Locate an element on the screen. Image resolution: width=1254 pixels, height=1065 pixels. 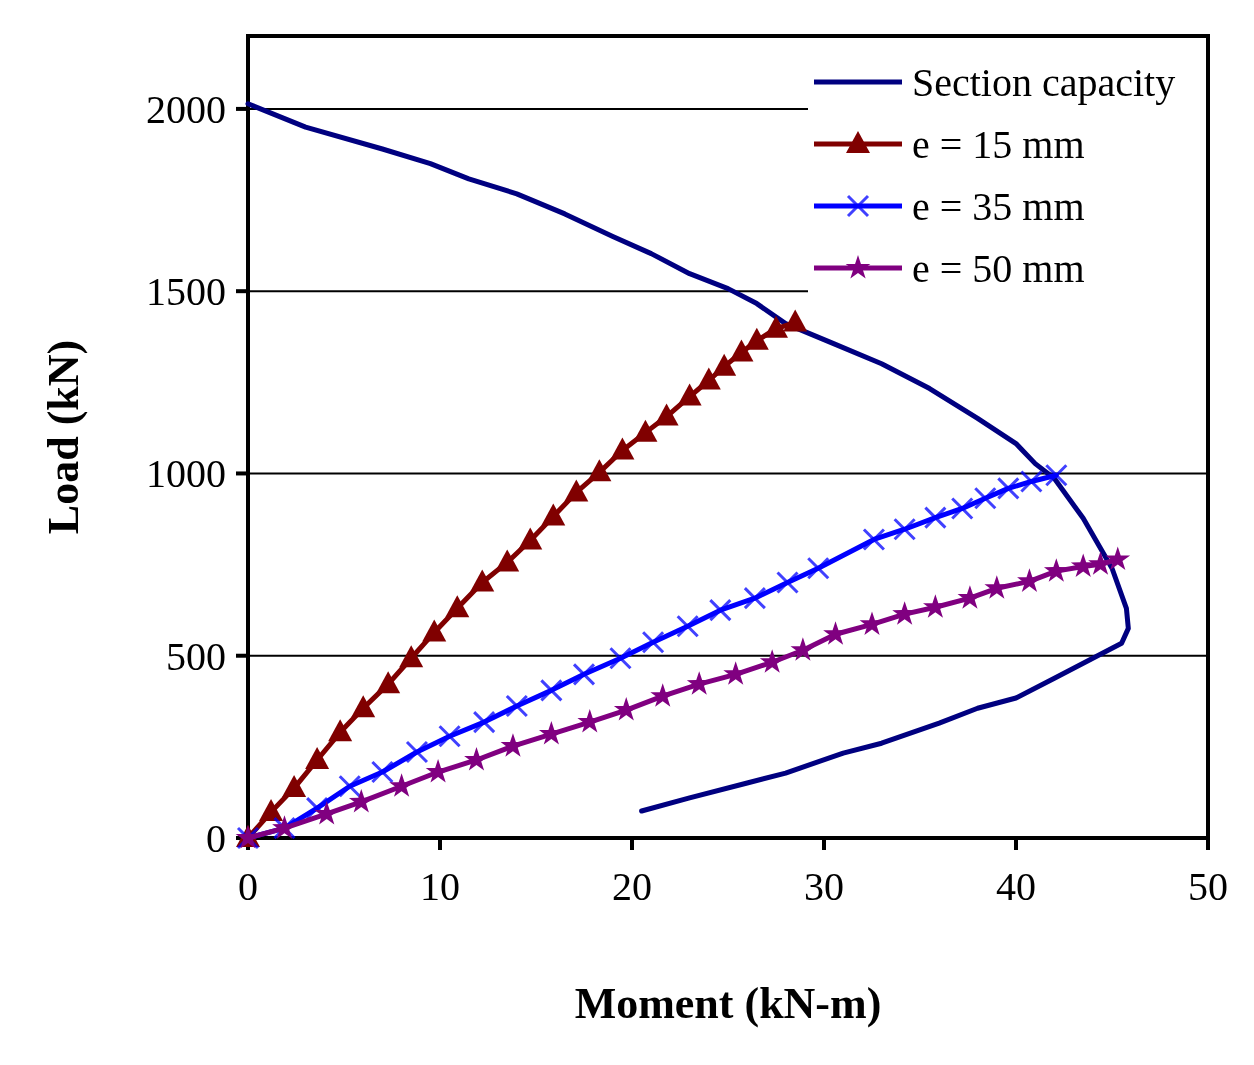
x-tick-label: 10 is located at coordinates (440, 886).